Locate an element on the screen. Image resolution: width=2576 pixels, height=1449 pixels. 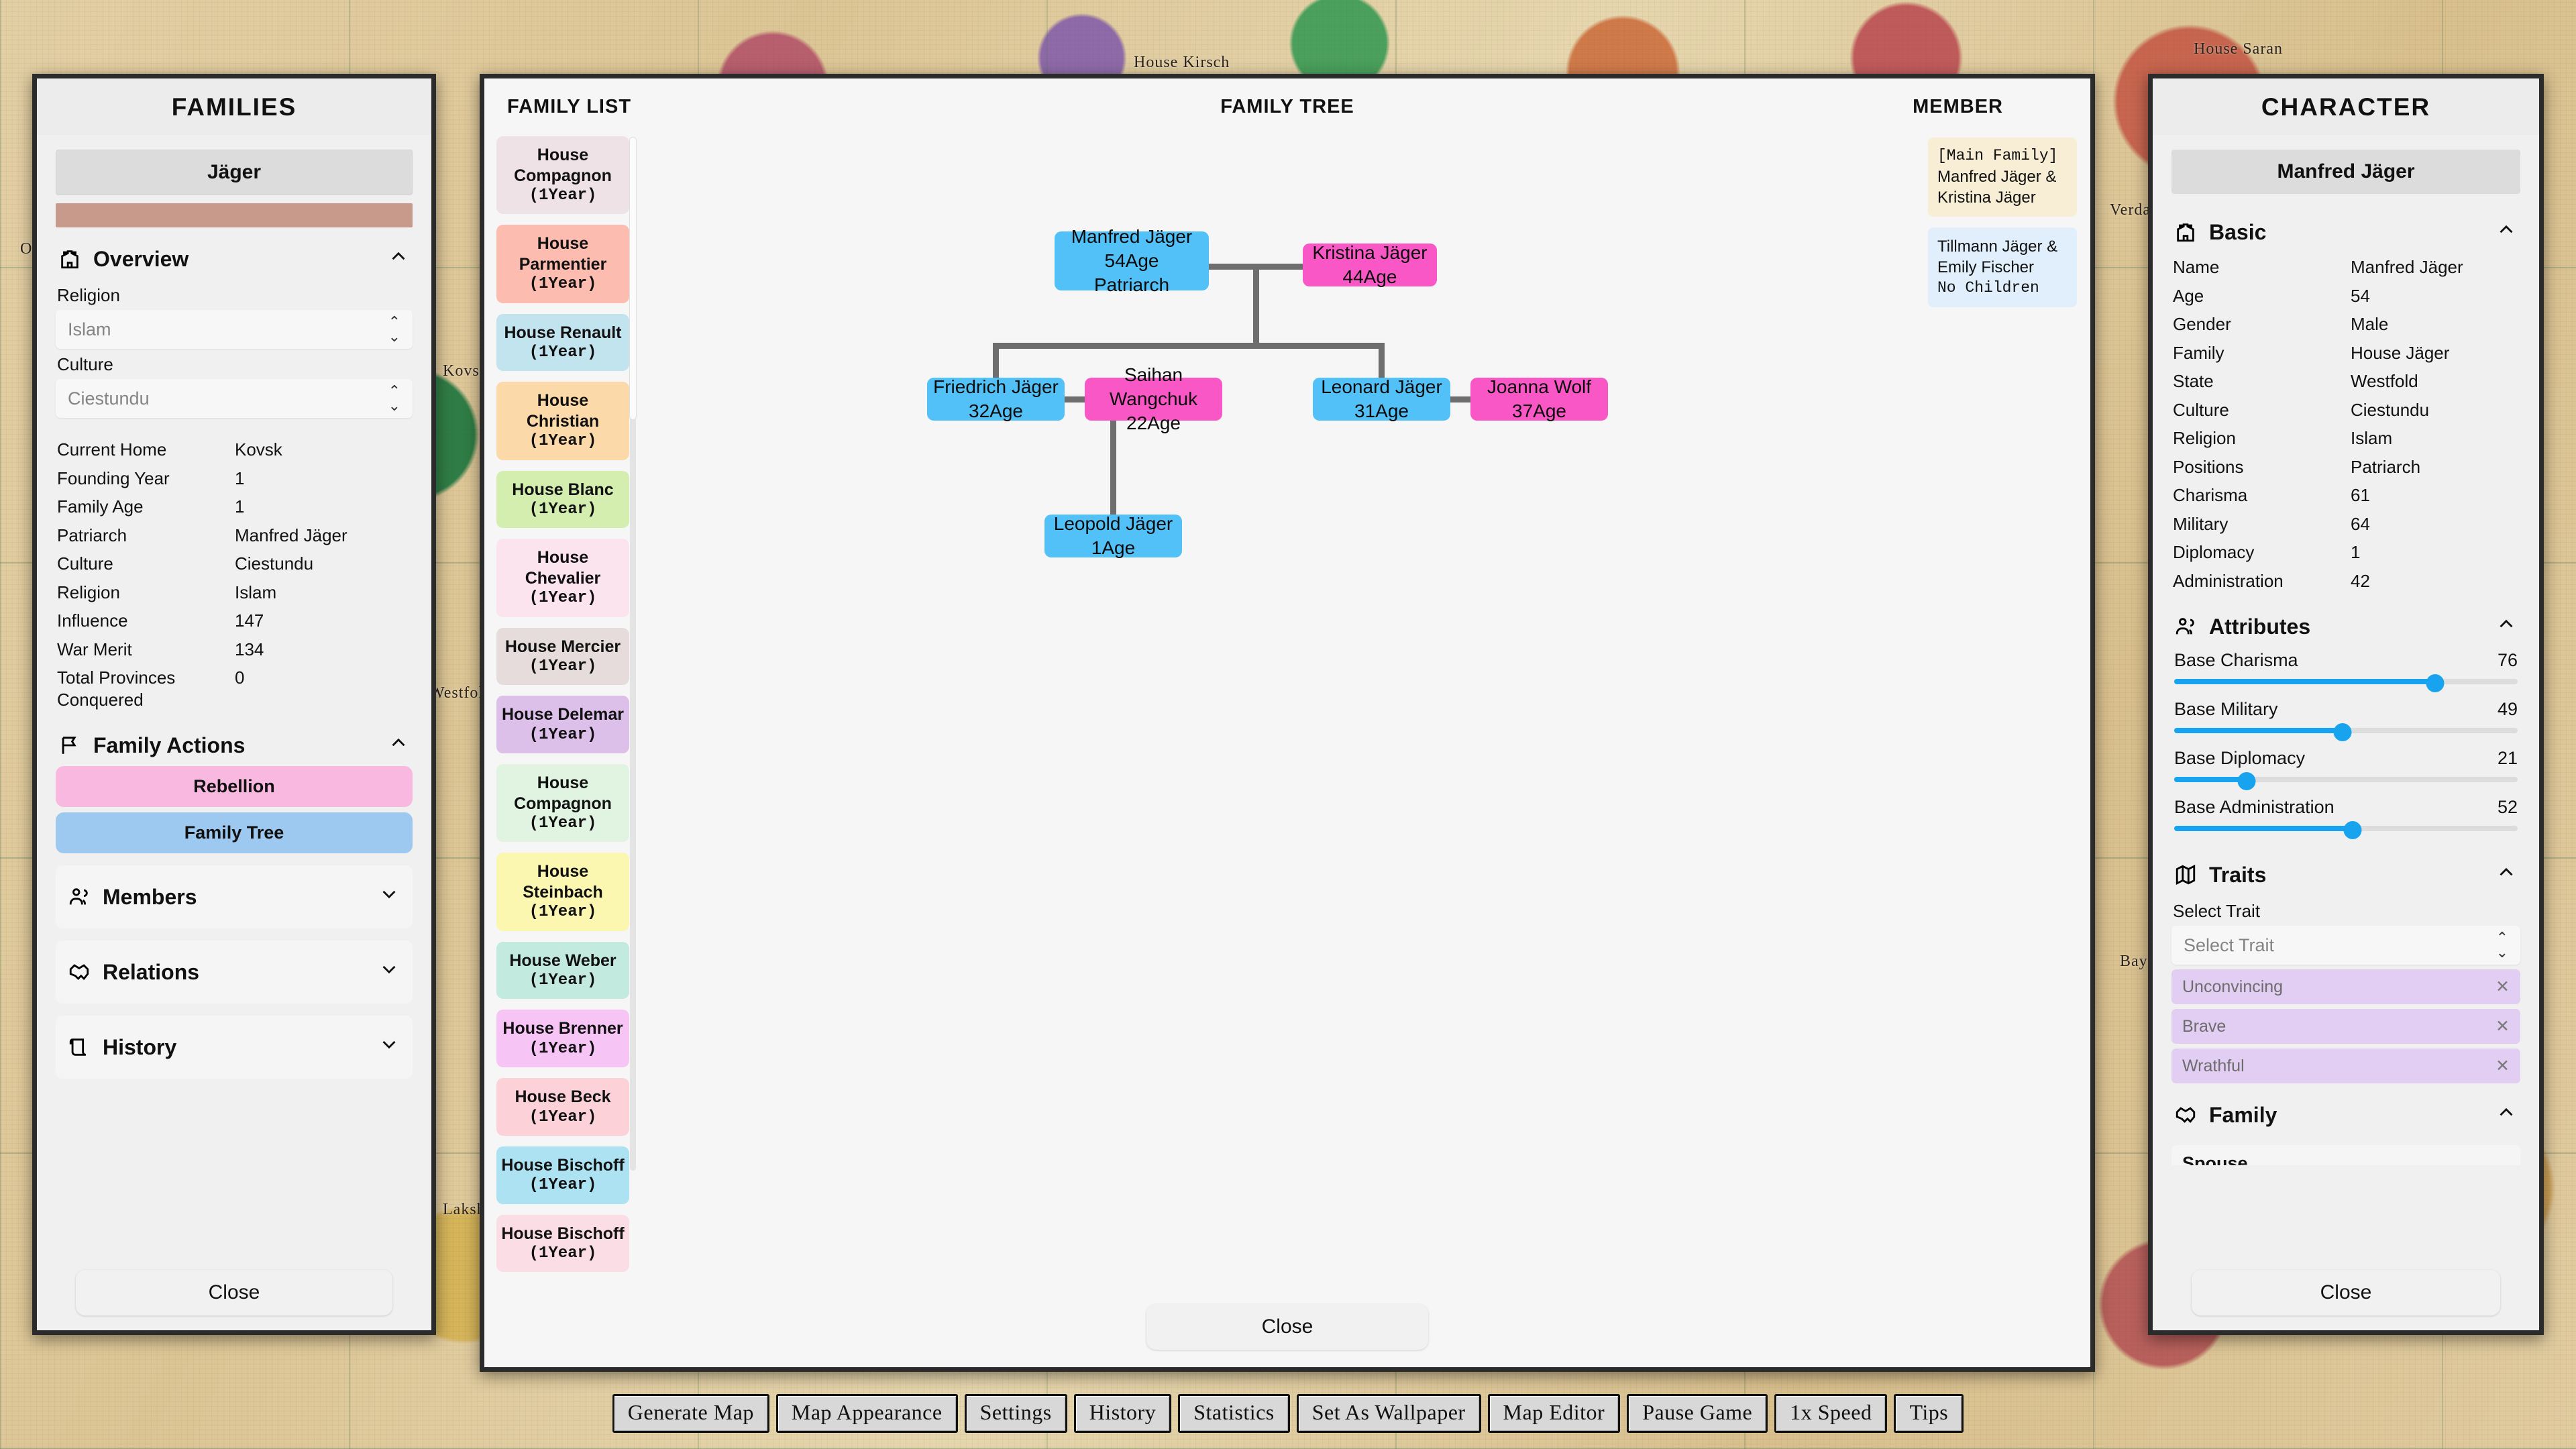
tree-node: Leopold Jäger 1Age is located at coordinates (1113, 535).